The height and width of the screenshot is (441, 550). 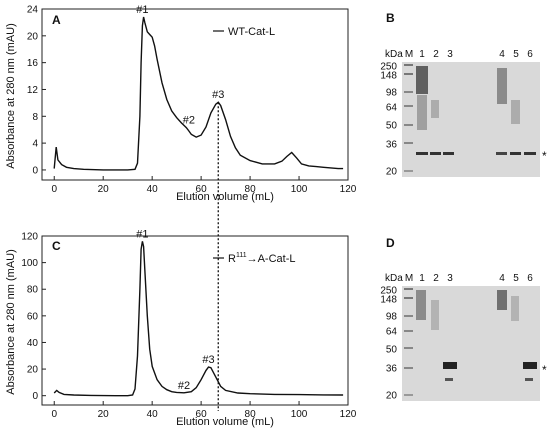 What do you see at coordinates (348, 414) in the screenshot?
I see `x-tick-label: 120` at bounding box center [348, 414].